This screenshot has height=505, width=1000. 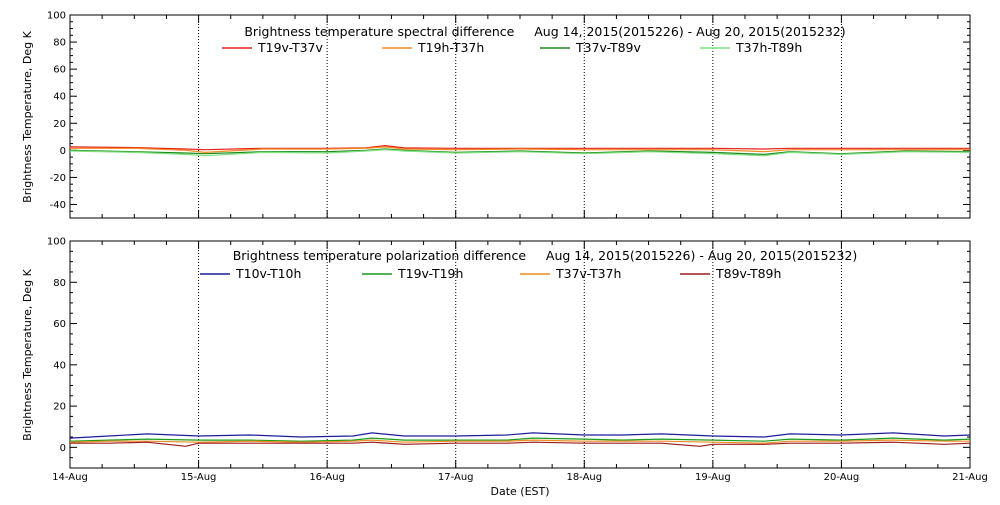 I want to click on legend-entry: T19h-T37h, so click(x=450, y=47).